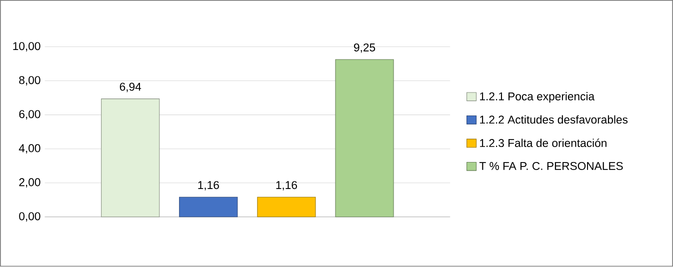  Describe the element at coordinates (365, 48) in the screenshot. I see `data-label: 9,25` at that location.